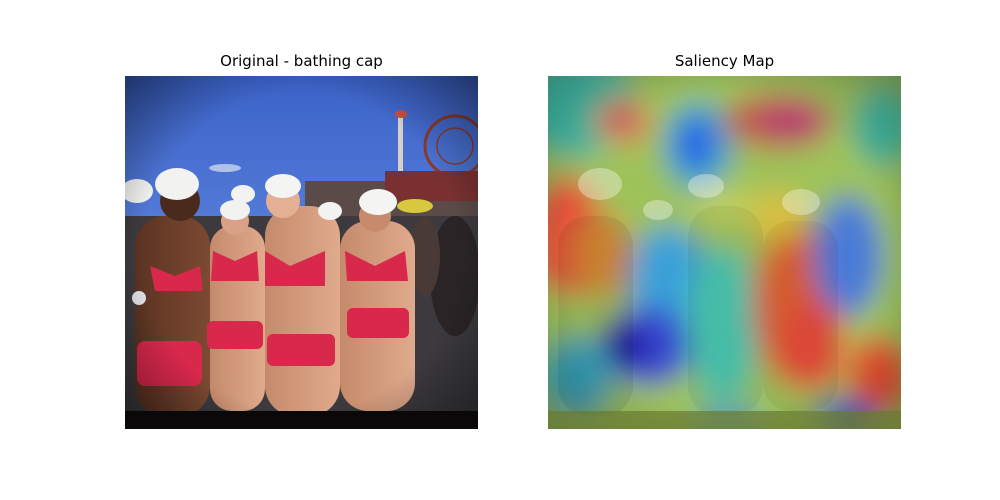 This screenshot has height=500, width=1000. Describe the element at coordinates (301, 61) in the screenshot. I see `original-image-title: Original - bathing cap` at that location.